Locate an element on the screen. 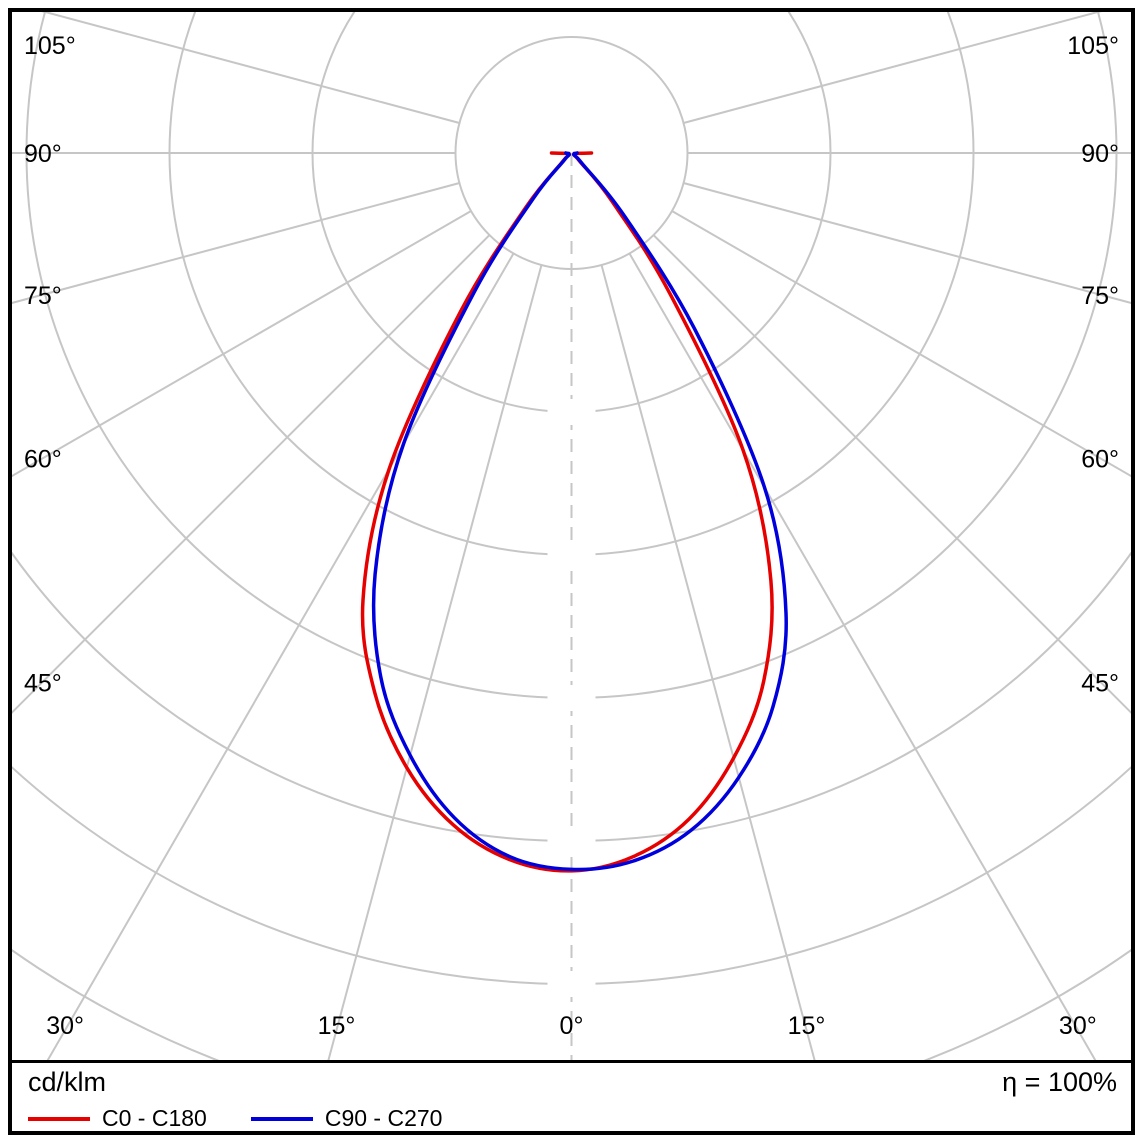 This screenshot has height=1143, width=1143. unit-label: cd/klm is located at coordinates (67, 1082).